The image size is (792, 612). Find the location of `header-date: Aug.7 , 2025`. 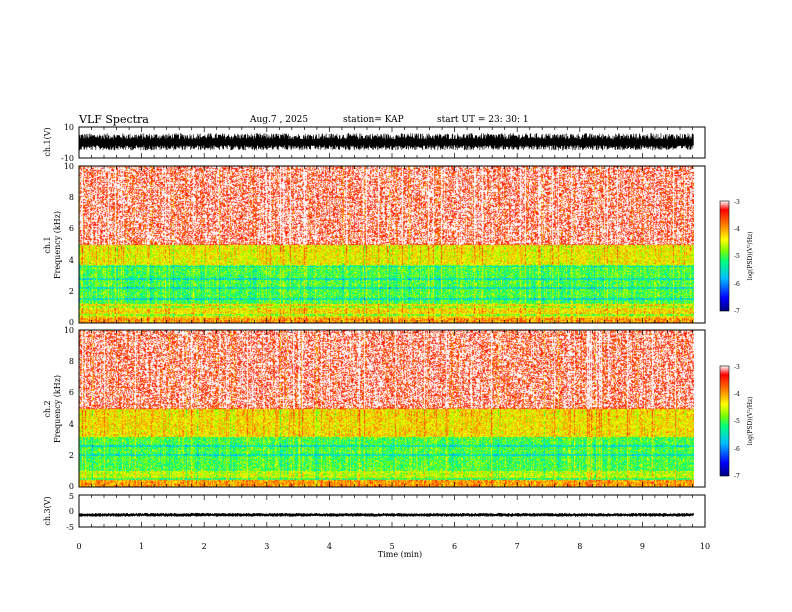

header-date: Aug.7 , 2025 is located at coordinates (278, 120).